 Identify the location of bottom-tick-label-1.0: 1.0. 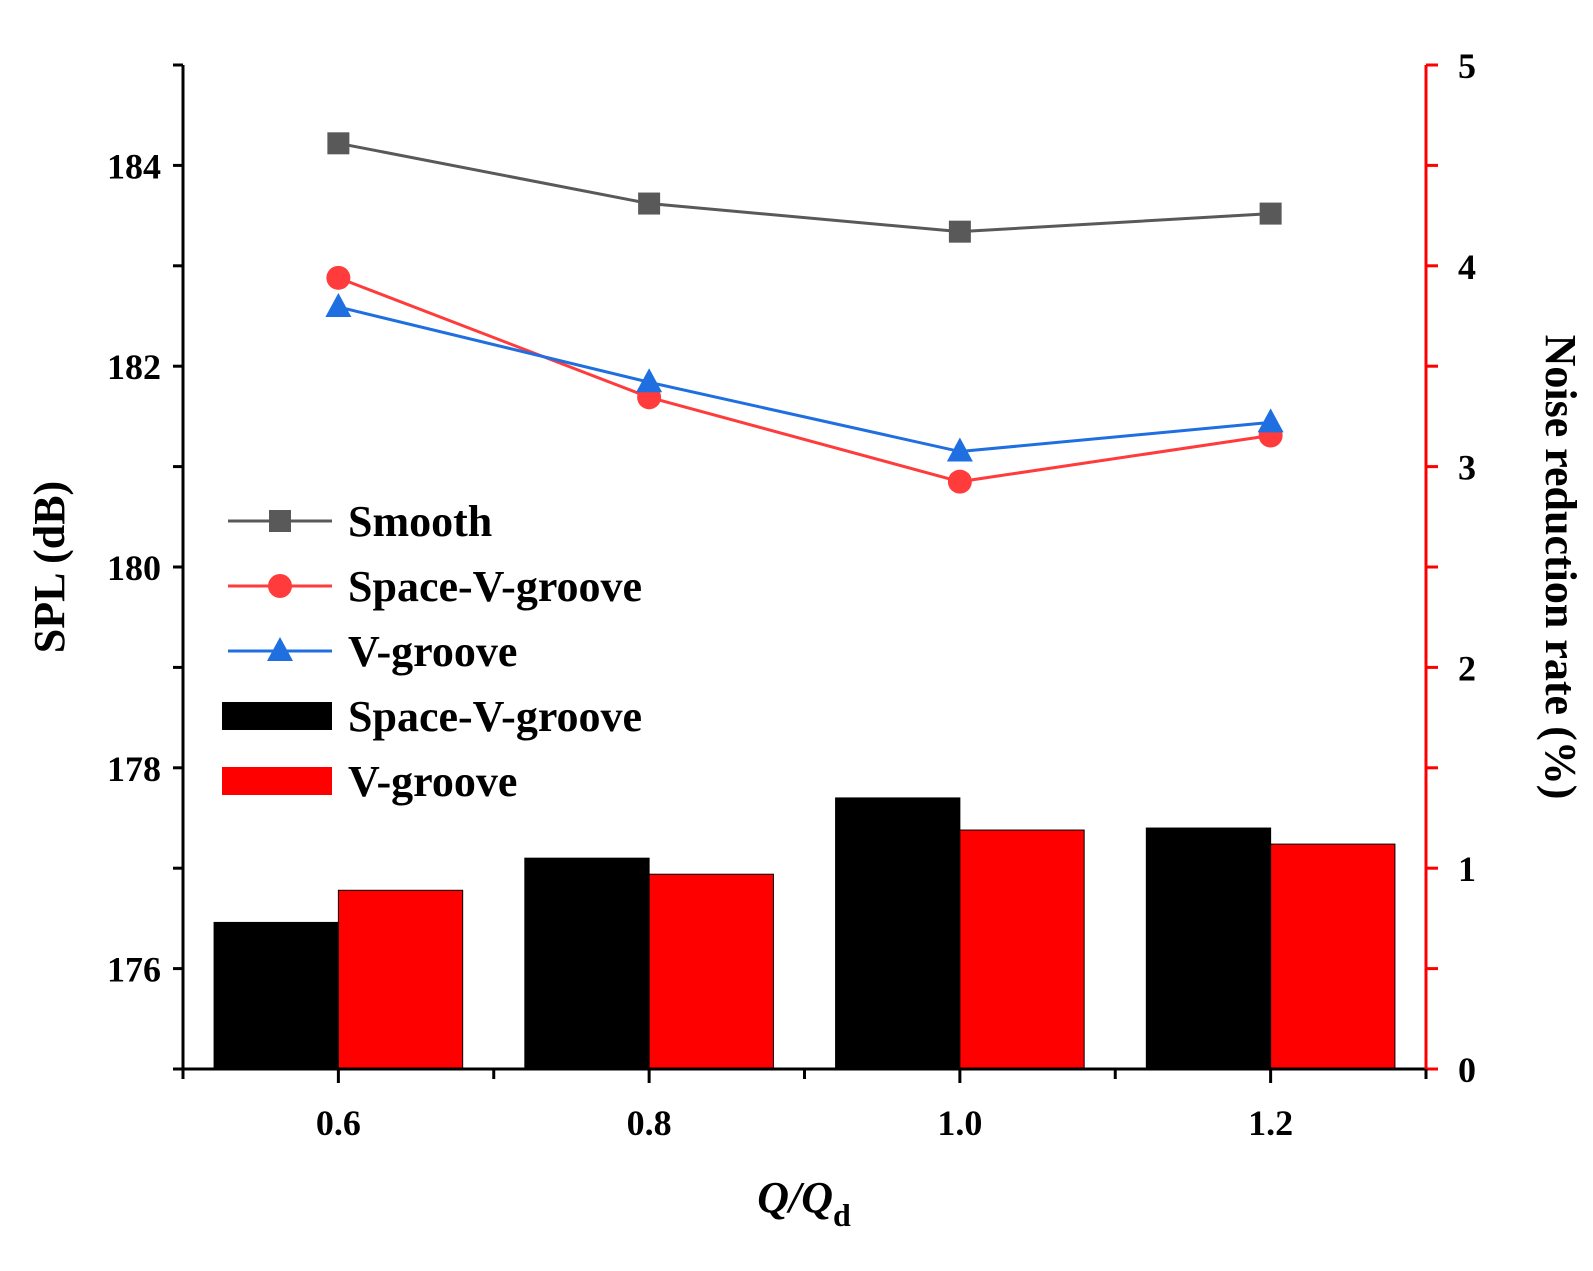
(959, 1123).